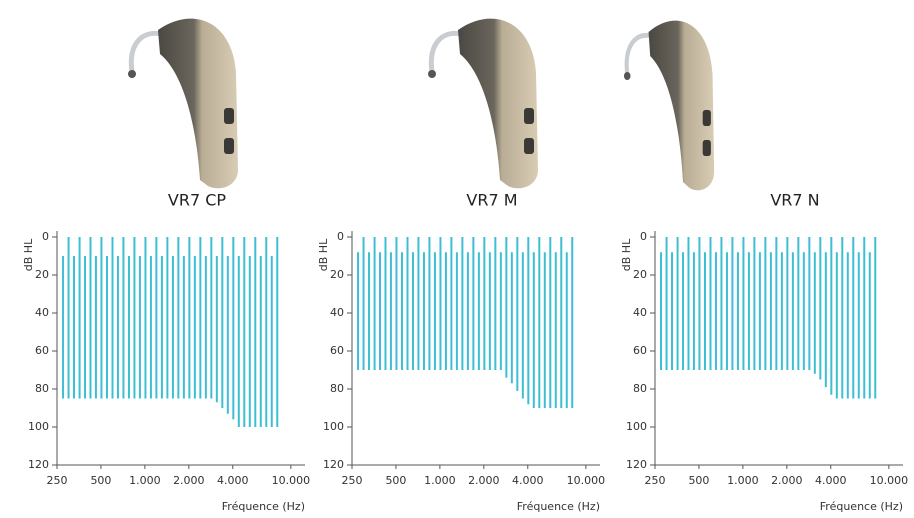  Describe the element at coordinates (794, 200) in the screenshot. I see `chart-title: VR7 N` at that location.